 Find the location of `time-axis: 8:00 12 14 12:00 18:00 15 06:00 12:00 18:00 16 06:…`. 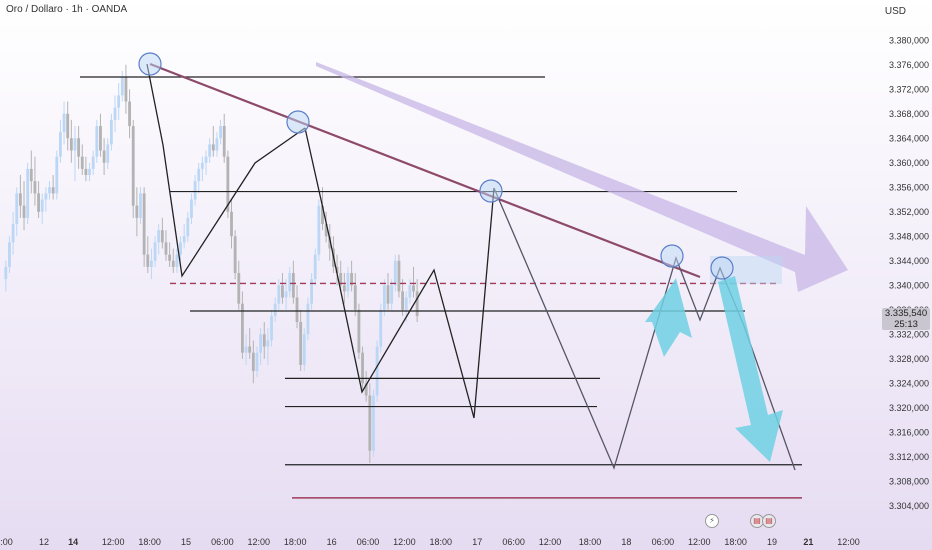

time-axis: 8:00 12 14 12:00 18:00 15 06:00 12:00 18:00 16 06:… is located at coordinates (430, 542).